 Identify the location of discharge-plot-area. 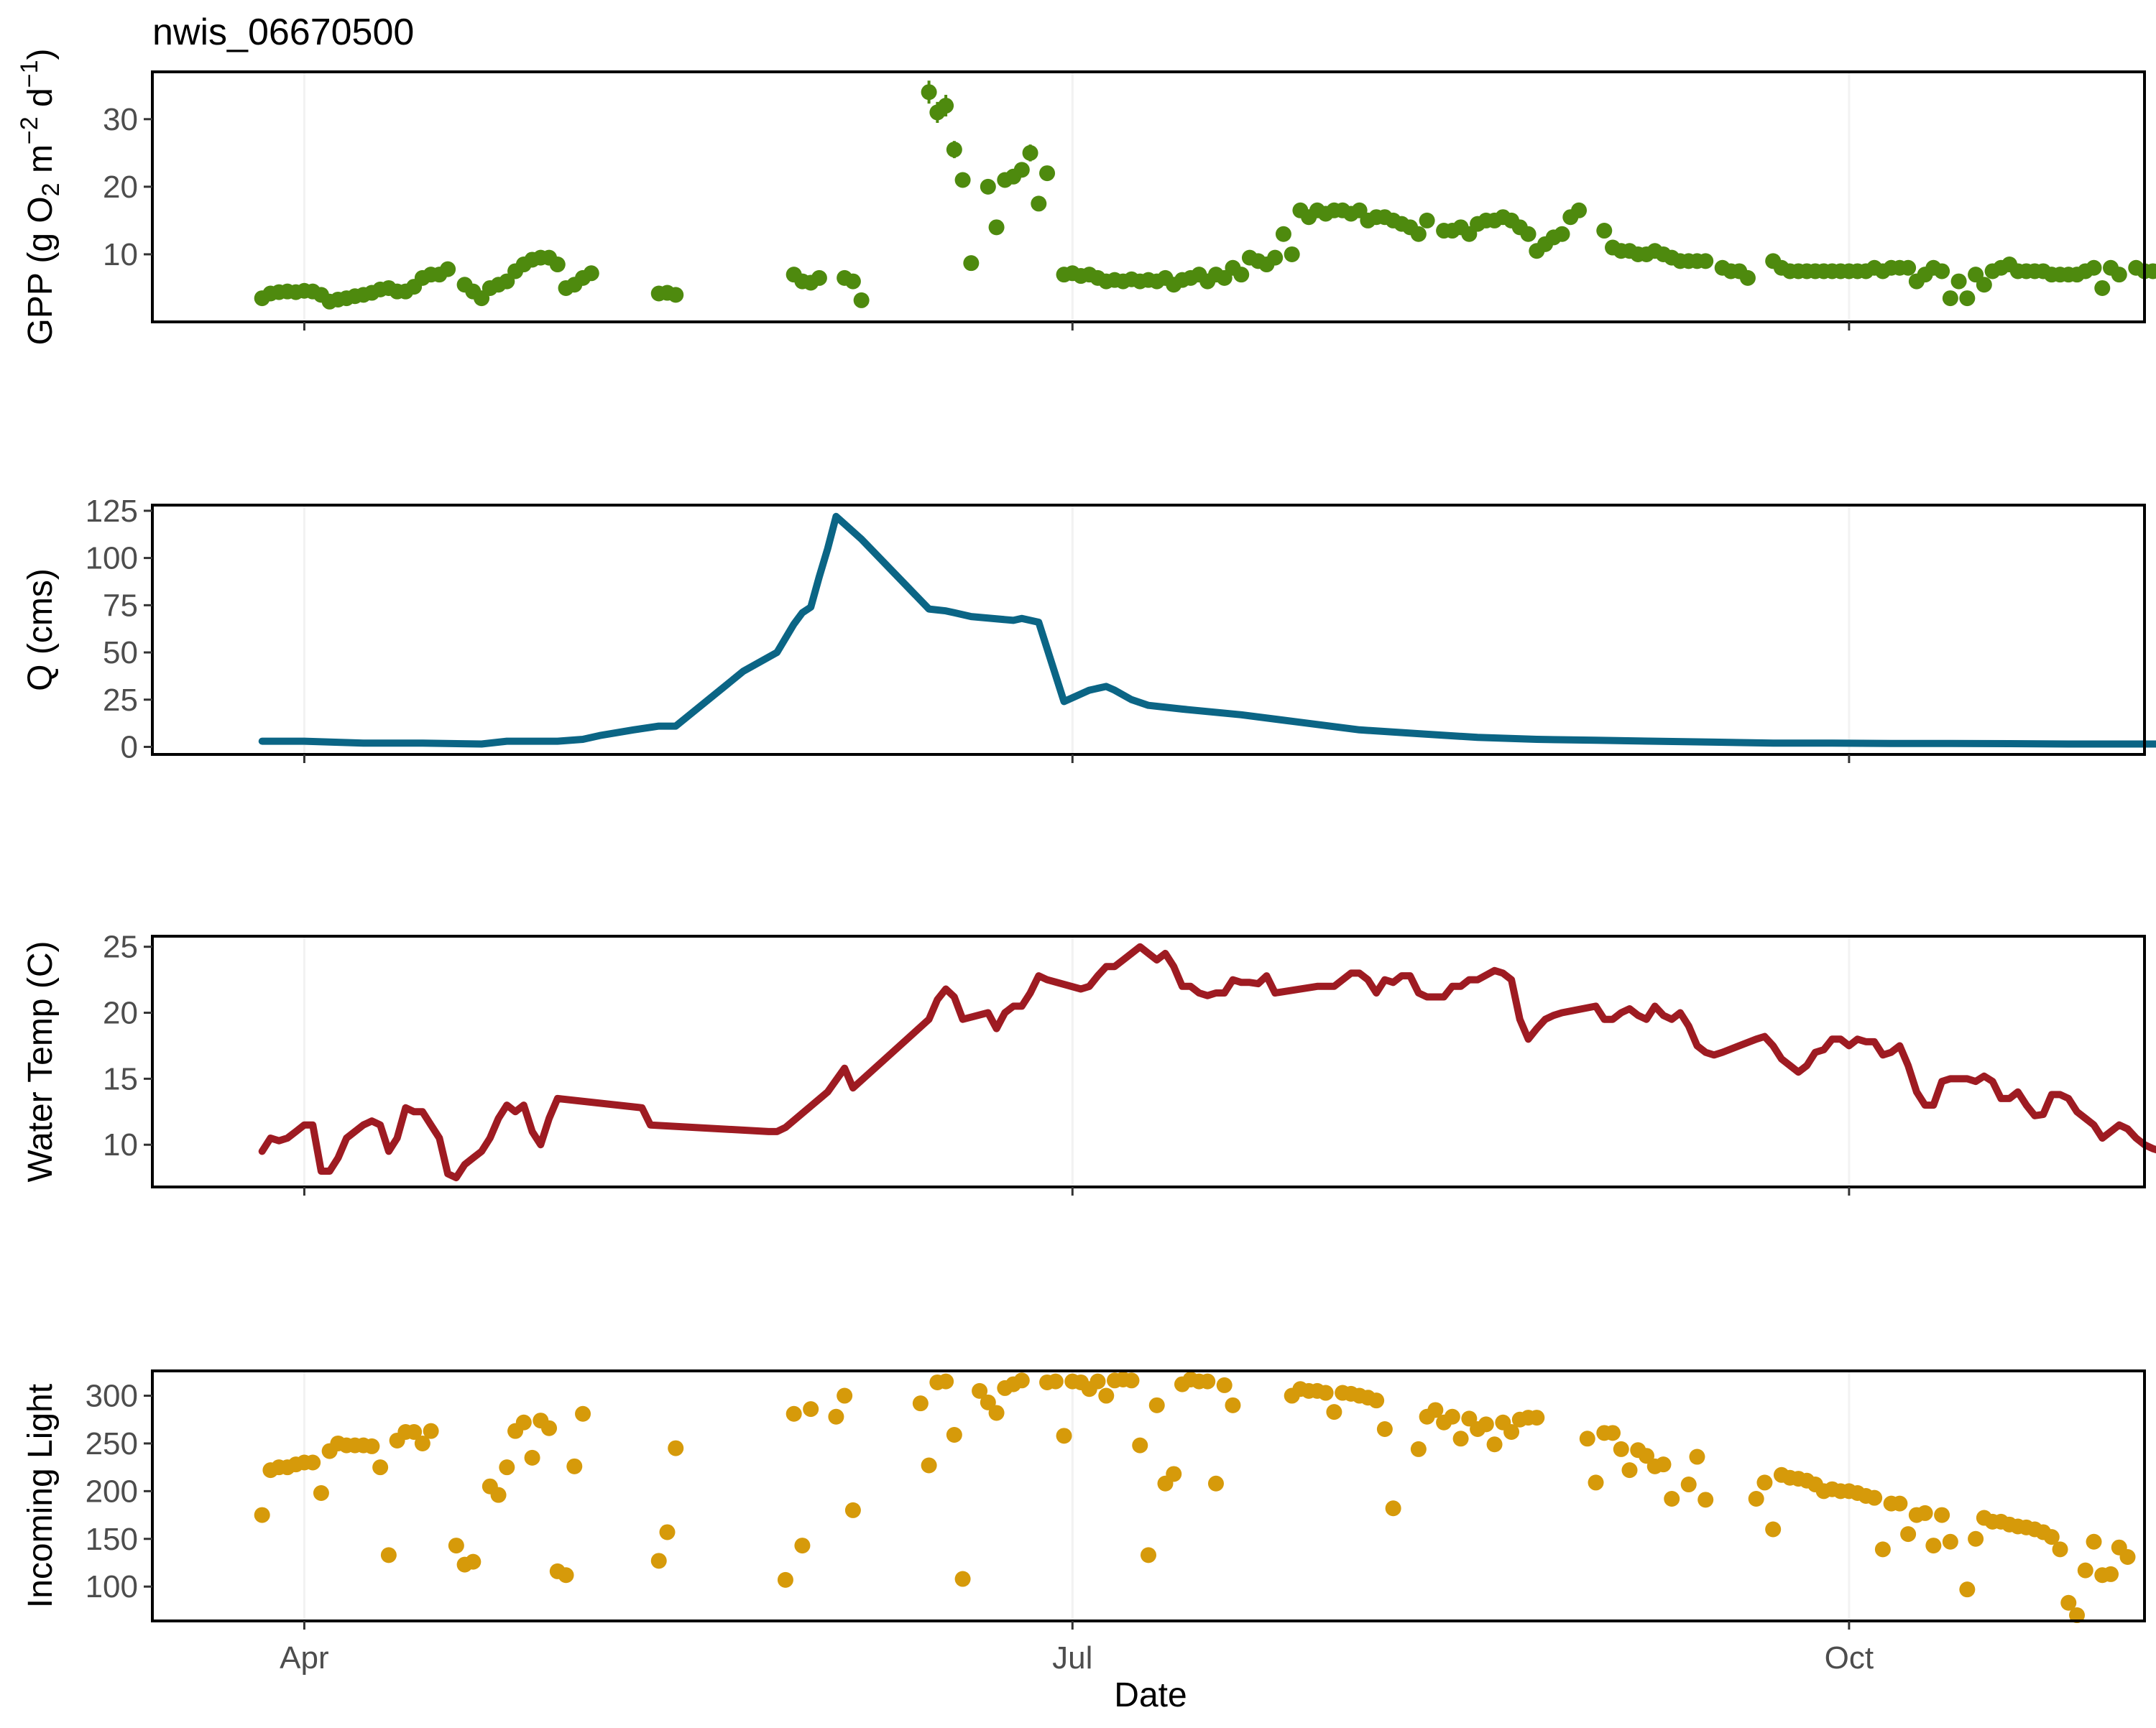
(1148, 629).